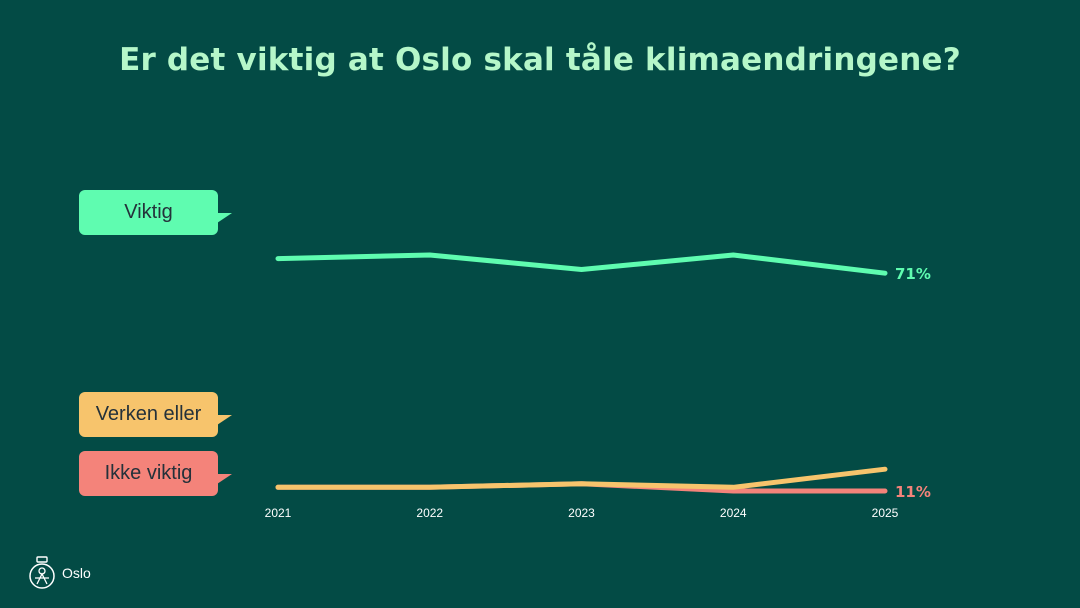  What do you see at coordinates (155, 473) in the screenshot?
I see `legend-label-ikke-viktig: Ikke viktig` at bounding box center [155, 473].